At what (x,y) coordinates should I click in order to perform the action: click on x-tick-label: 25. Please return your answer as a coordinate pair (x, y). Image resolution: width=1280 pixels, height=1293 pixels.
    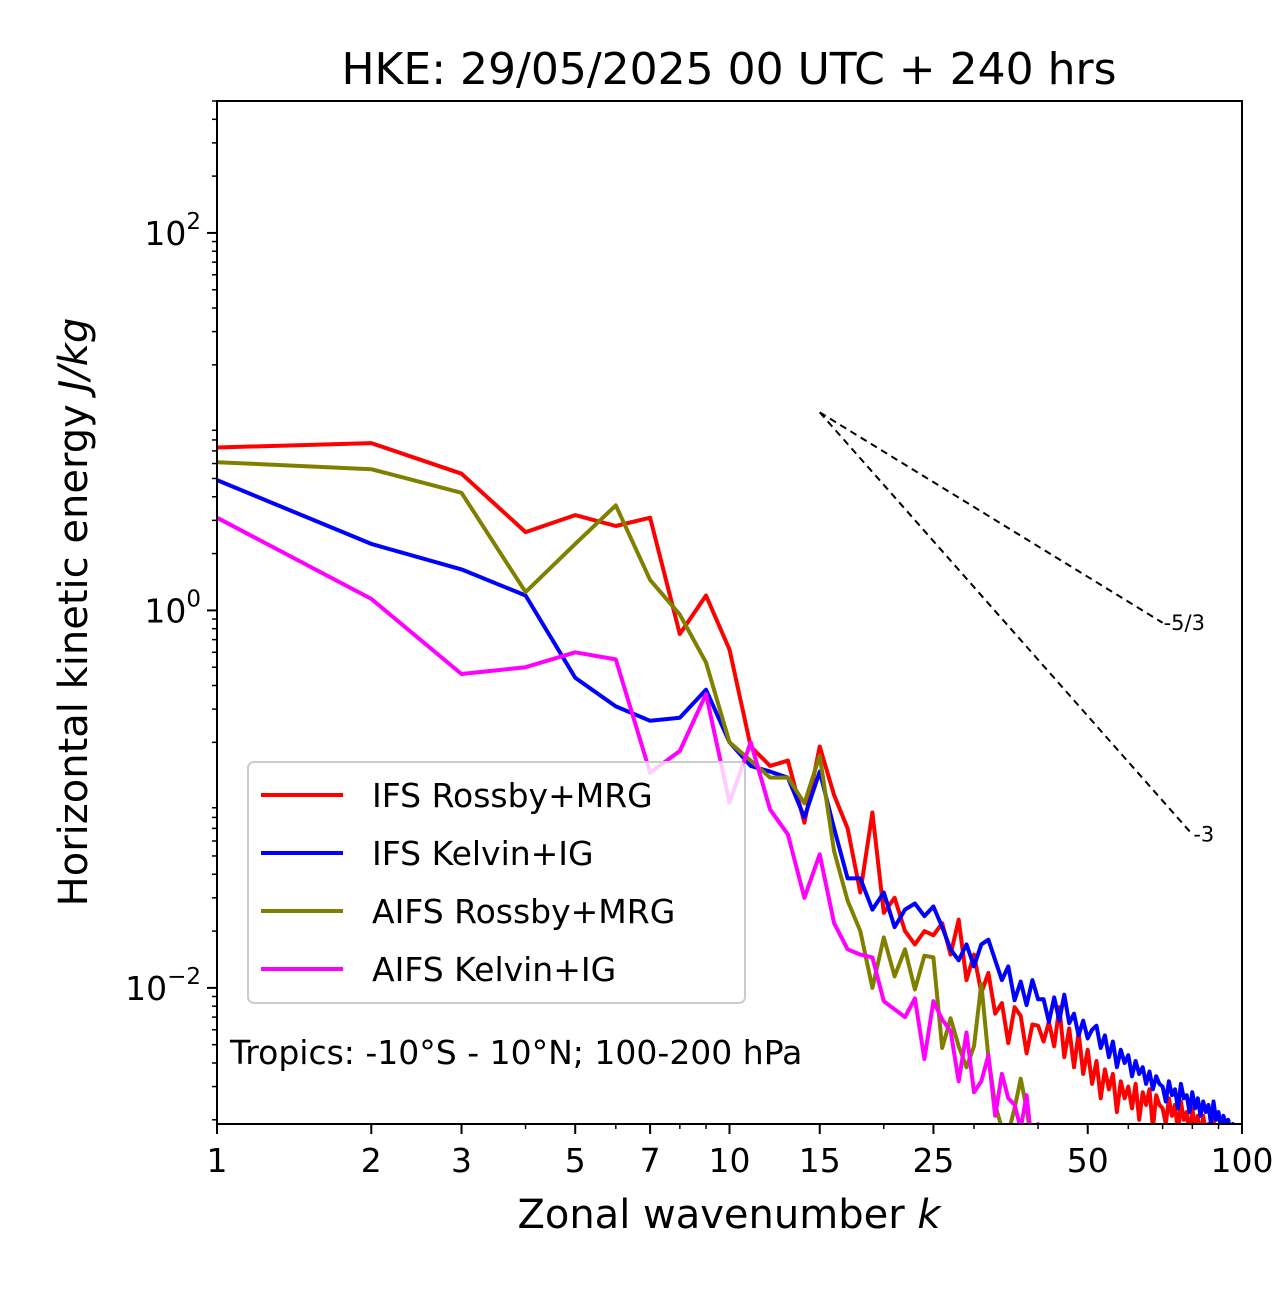
    Looking at the image, I should click on (933, 1160).